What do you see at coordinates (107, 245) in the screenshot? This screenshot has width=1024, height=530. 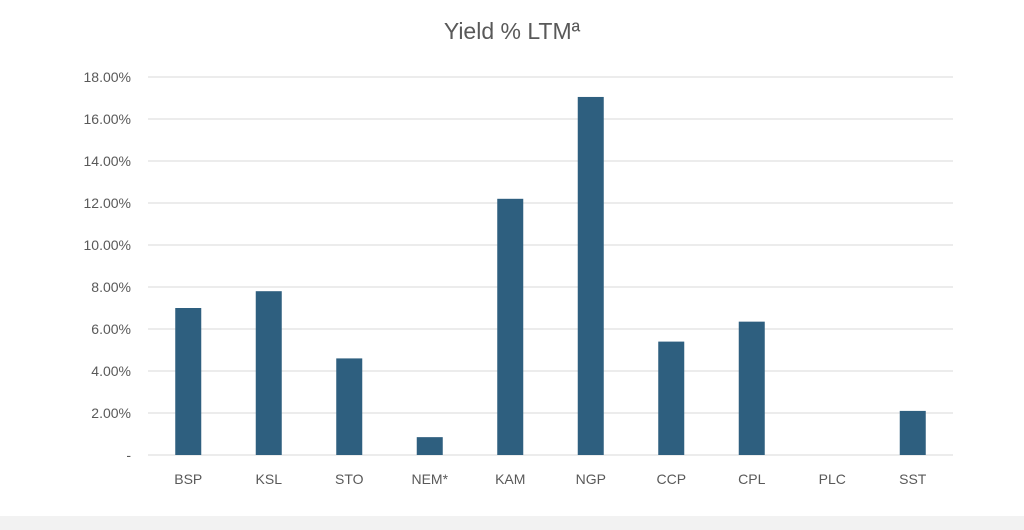 I see `y-tick-label: 10.00%` at bounding box center [107, 245].